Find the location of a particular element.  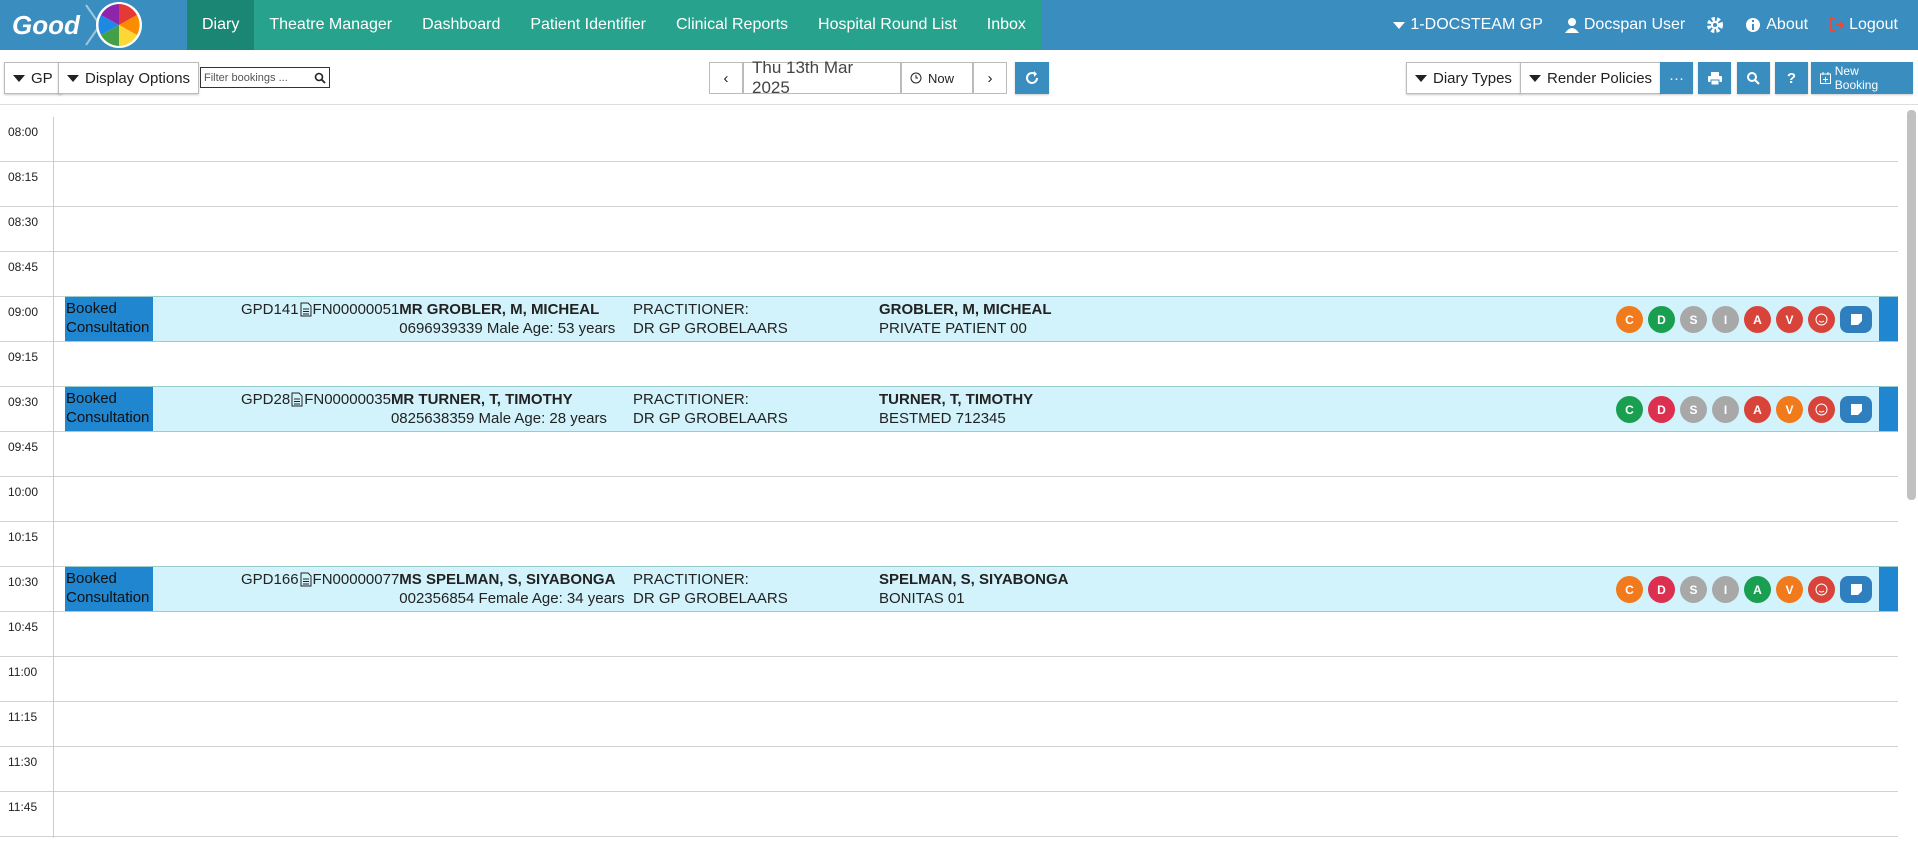

time-slot: 10:15 is located at coordinates (949, 545).